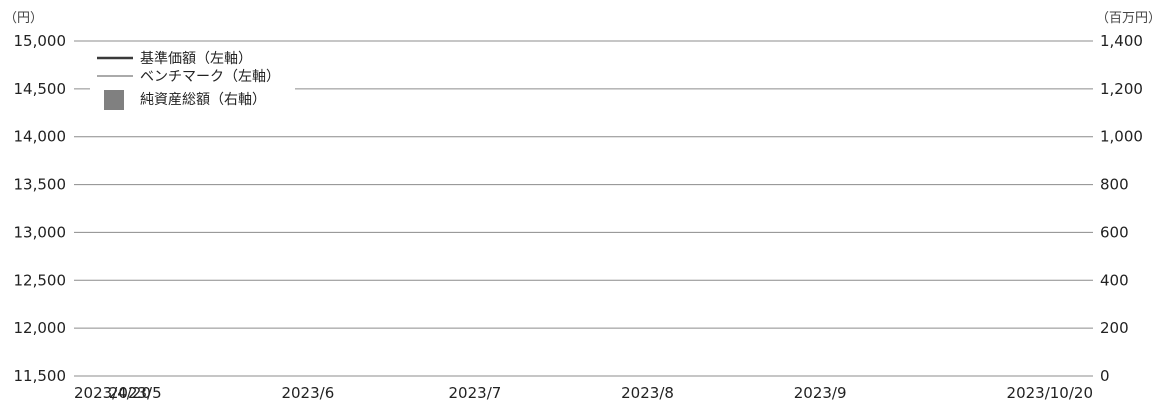 The image size is (1166, 407). I want to click on left-tick-label: 13,500, so click(40, 185).